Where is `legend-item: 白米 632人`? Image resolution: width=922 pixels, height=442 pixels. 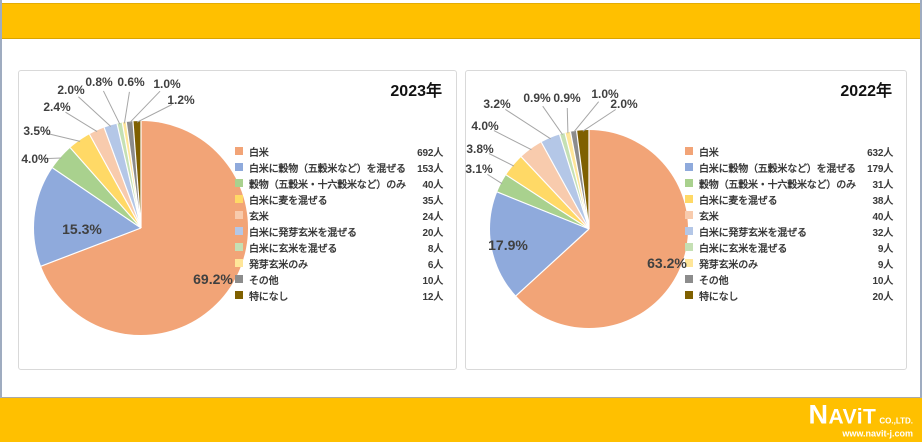
legend-item: 白米 632人 is located at coordinates (789, 151).